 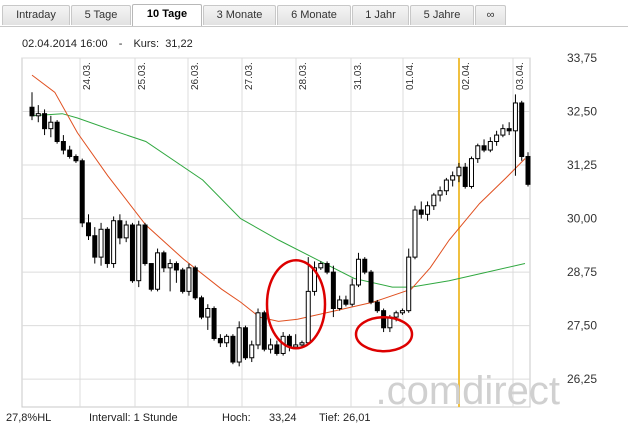 What do you see at coordinates (101, 15) in the screenshot?
I see `tab-5-tage: 5 Tage` at bounding box center [101, 15].